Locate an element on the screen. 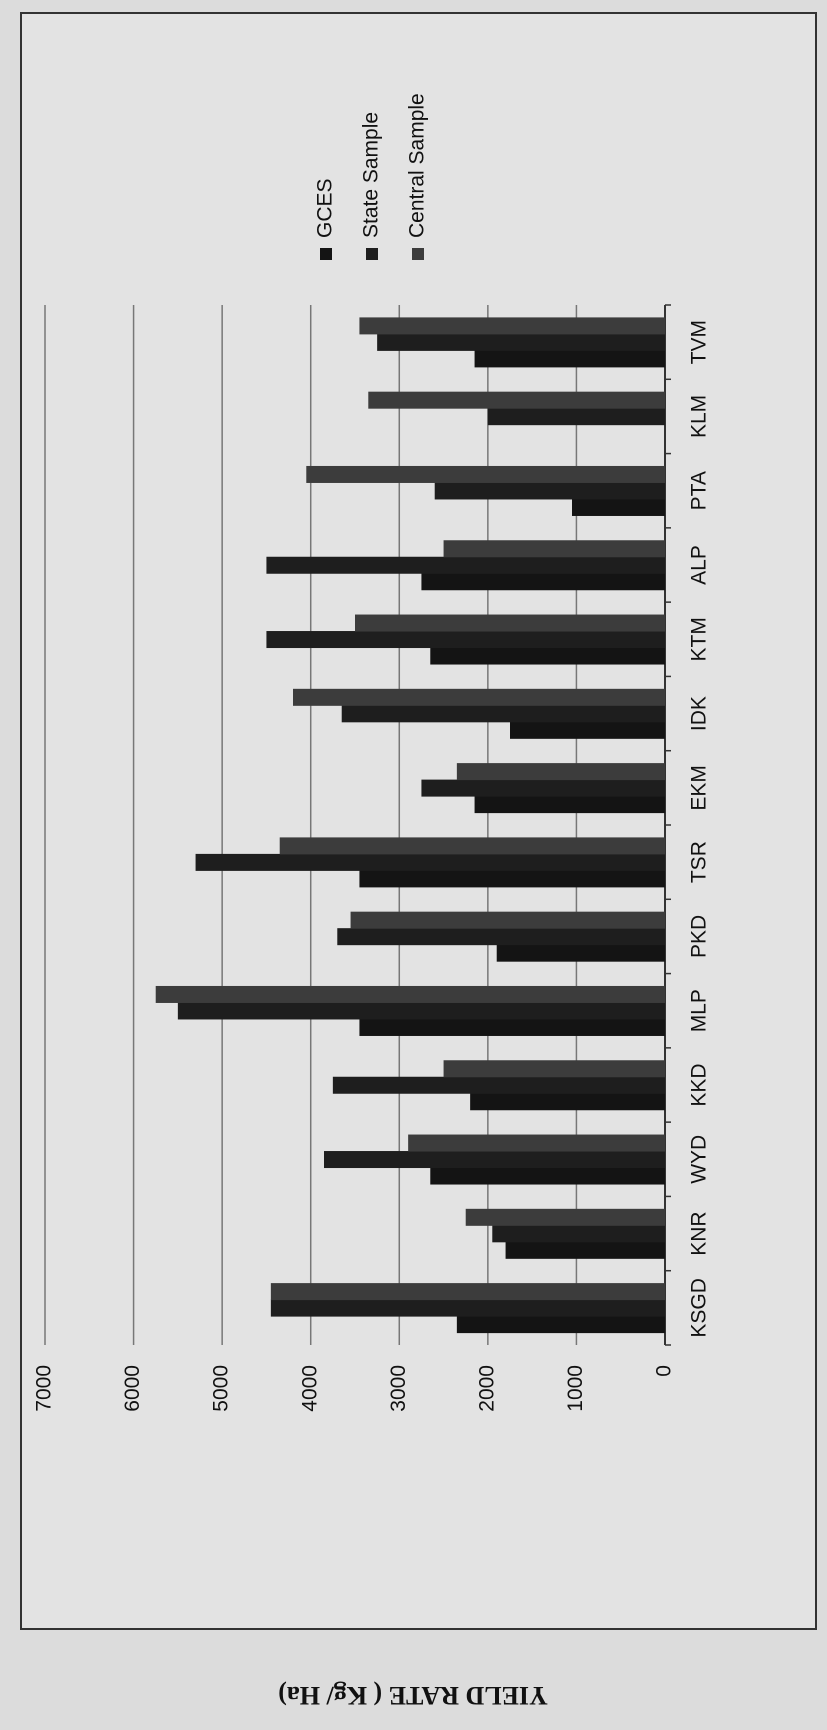 Image resolution: width=827 pixels, height=1730 pixels. category-label: KTM is located at coordinates (699, 639).